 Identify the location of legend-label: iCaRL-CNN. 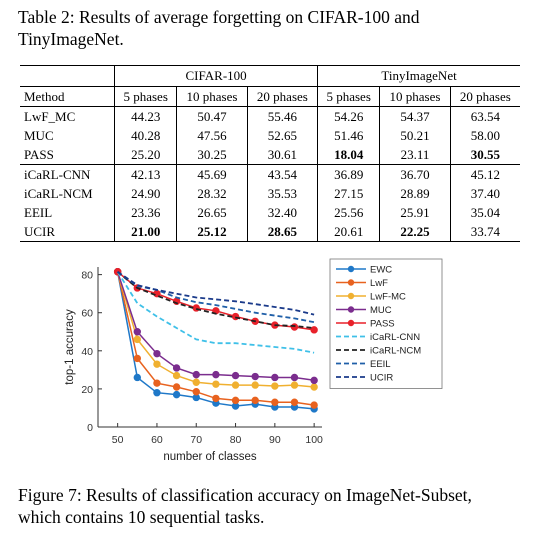
(395, 337).